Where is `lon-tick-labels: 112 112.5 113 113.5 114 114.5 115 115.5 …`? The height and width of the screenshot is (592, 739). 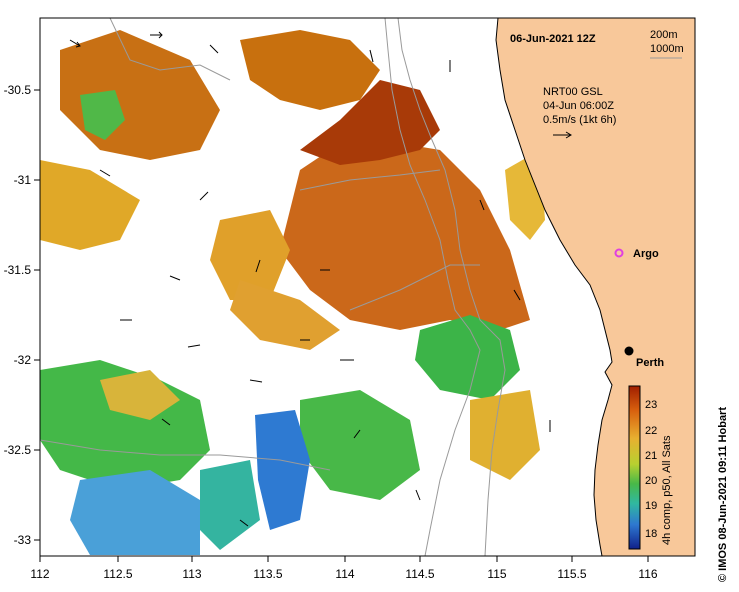 lon-tick-labels: 112 112.5 113 113.5 114 114.5 115 115.5 … is located at coordinates (343, 574).